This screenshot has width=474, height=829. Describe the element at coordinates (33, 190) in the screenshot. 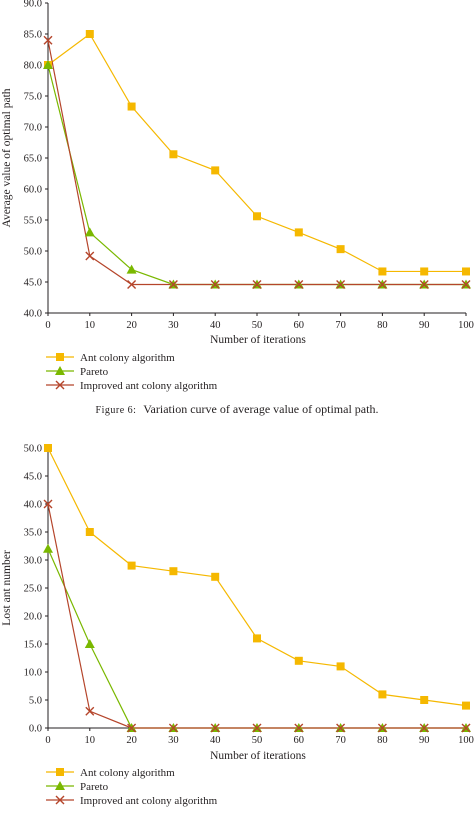

I see `y-tick-label: 60.0` at that location.